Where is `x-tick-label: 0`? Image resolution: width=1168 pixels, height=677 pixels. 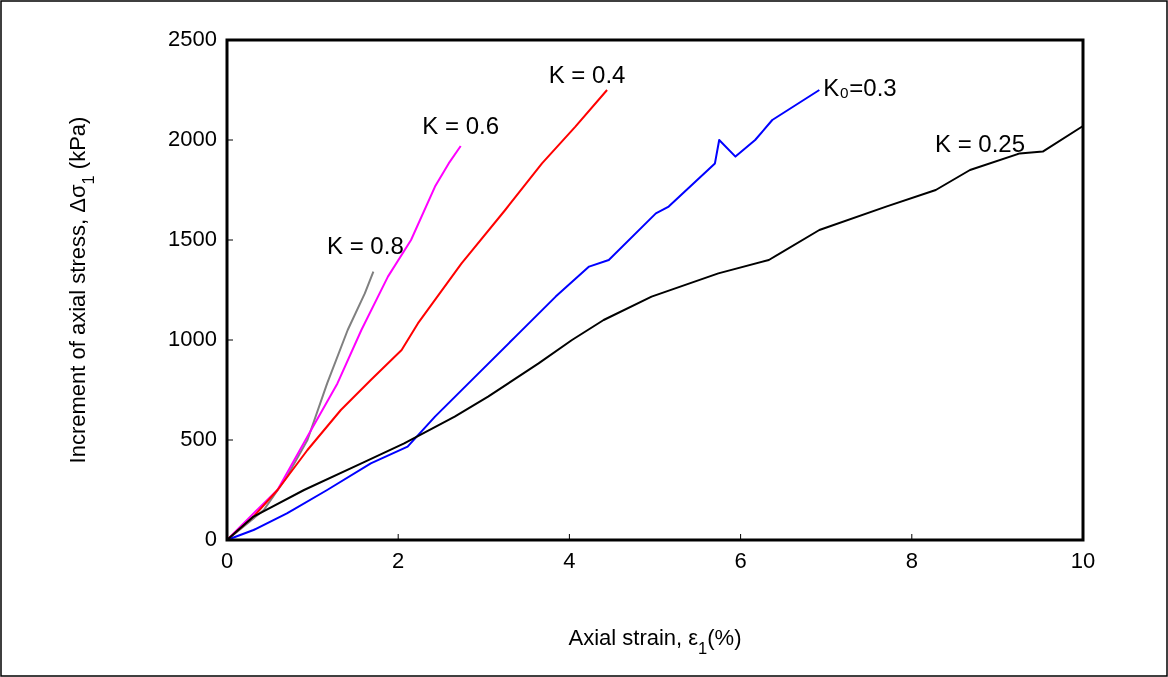 x-tick-label: 0 is located at coordinates (227, 560).